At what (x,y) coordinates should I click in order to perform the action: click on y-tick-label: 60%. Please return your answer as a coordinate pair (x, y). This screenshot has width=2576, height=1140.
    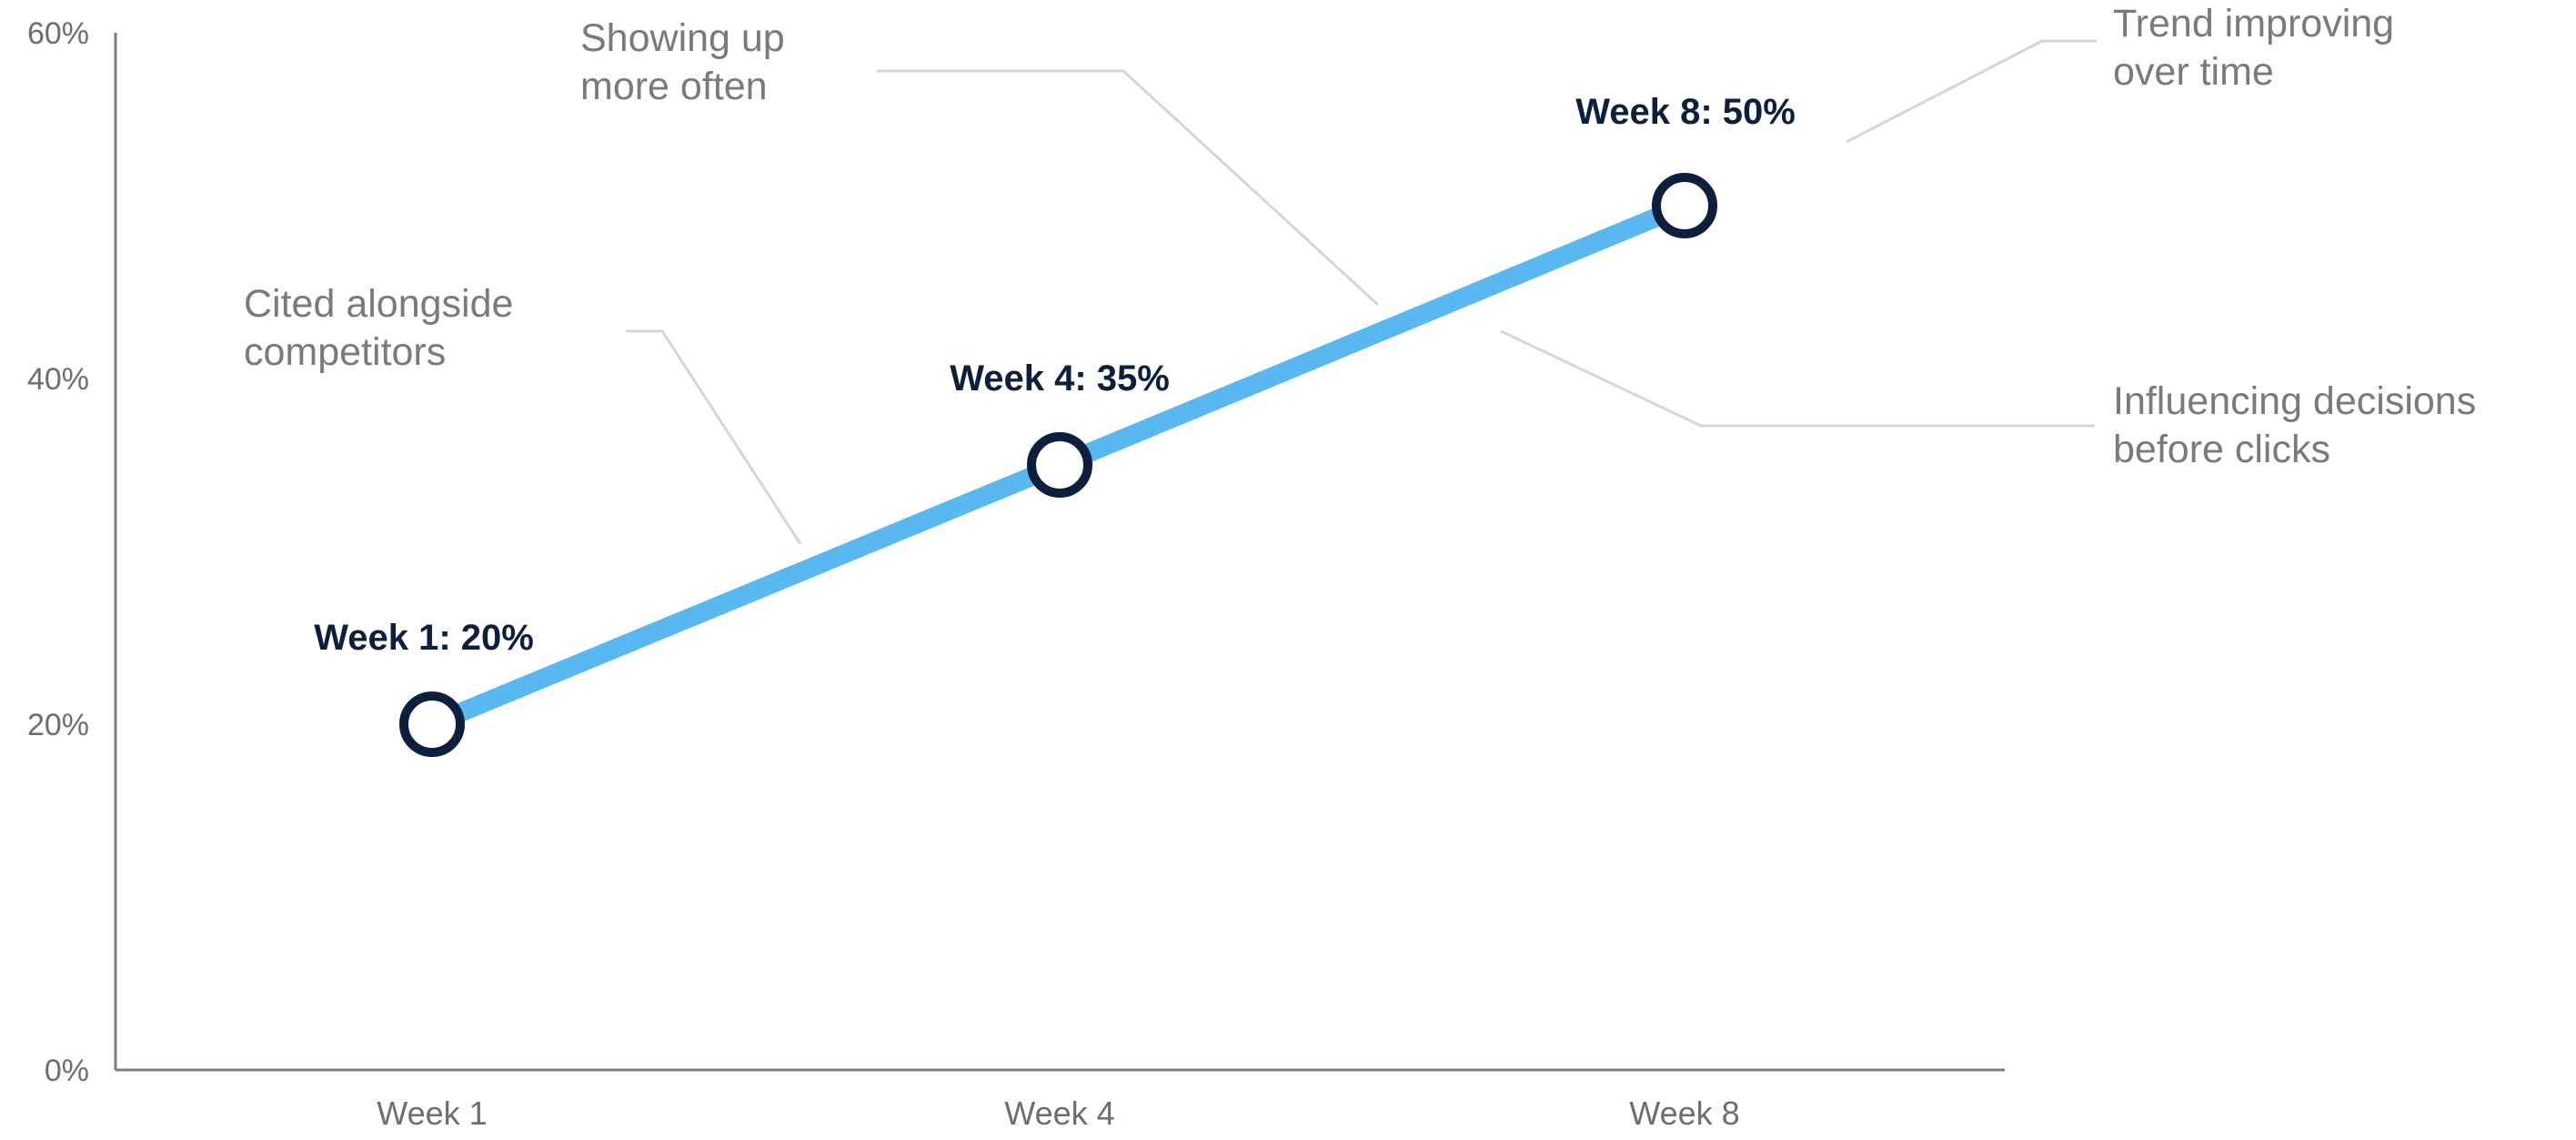
    Looking at the image, I should click on (58, 33).